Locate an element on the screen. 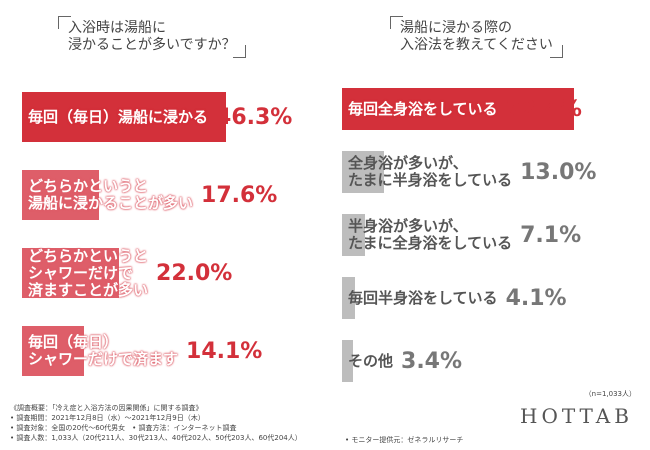 This screenshot has width=650, height=450. value-label: 7.1% is located at coordinates (551, 235).